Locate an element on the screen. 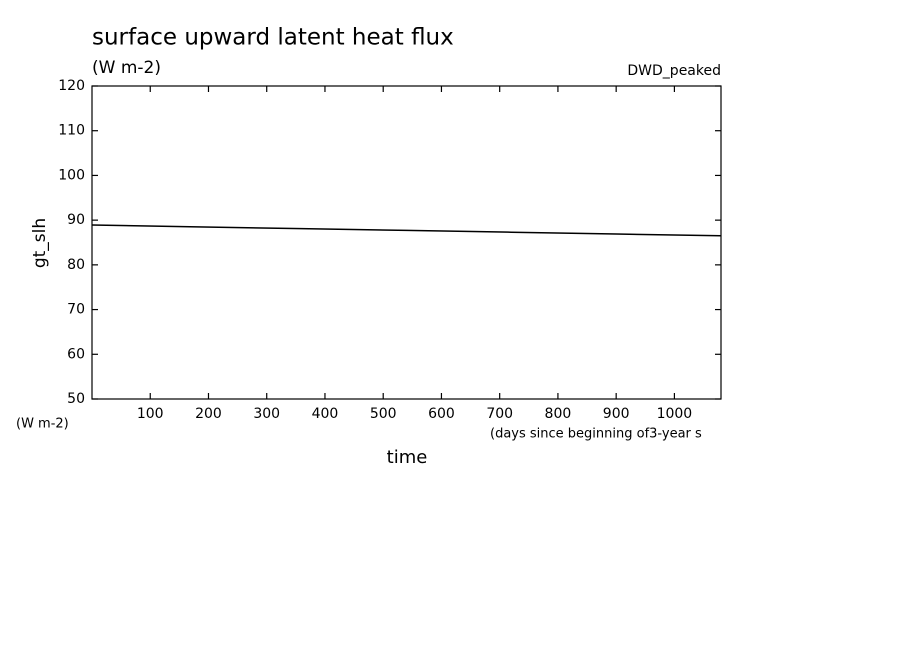 This screenshot has width=904, height=654. annotation: DWD_peaked is located at coordinates (674, 71).